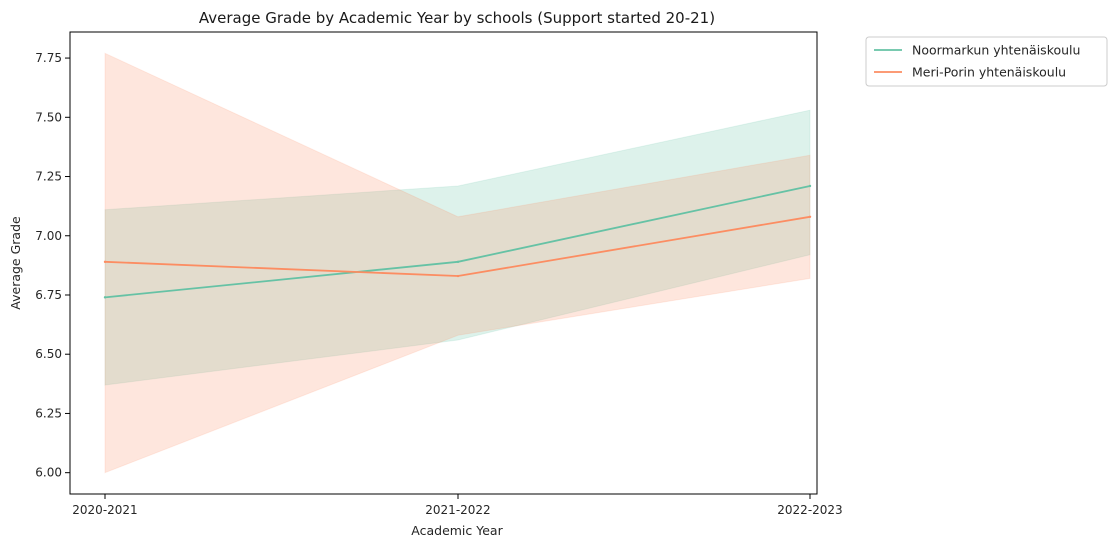 This screenshot has width=1114, height=547. What do you see at coordinates (48, 473) in the screenshot?
I see `y-tick-label: 6.00` at bounding box center [48, 473].